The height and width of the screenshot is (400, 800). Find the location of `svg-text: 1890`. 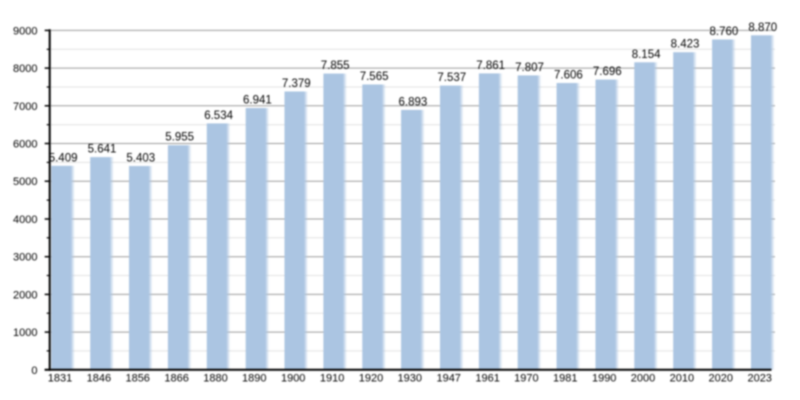

svg-text: 1890 is located at coordinates (254, 379).